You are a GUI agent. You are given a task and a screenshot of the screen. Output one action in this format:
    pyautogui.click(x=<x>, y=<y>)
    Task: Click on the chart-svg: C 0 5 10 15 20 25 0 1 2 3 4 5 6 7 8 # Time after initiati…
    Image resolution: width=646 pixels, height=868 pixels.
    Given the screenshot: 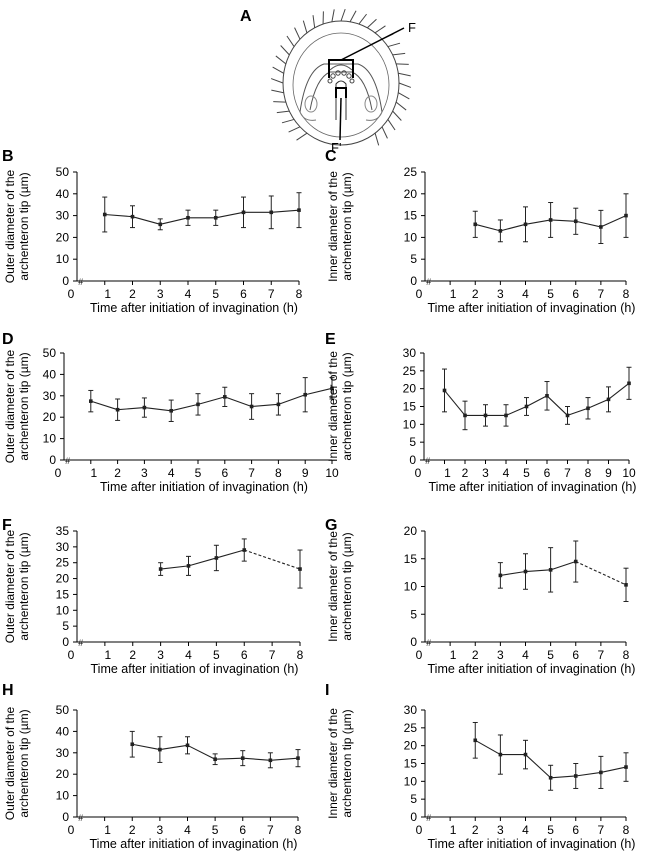 What is the action you would take?
    pyautogui.click(x=480, y=231)
    